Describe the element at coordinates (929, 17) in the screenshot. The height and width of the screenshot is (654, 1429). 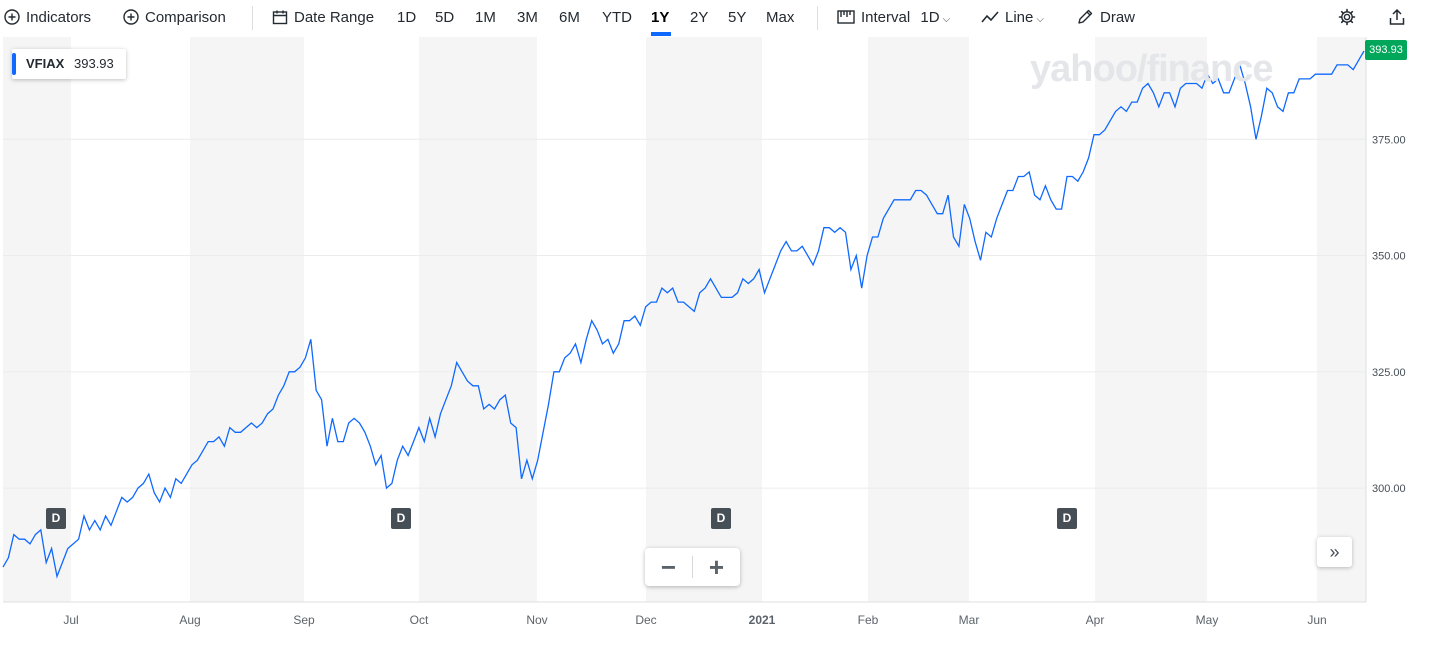
I see `interval-value: 1D` at that location.